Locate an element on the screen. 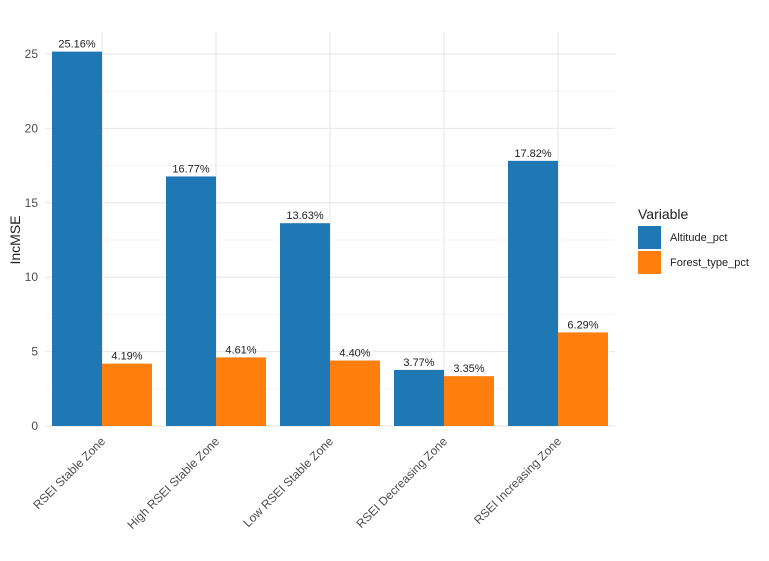 Image resolution: width=769 pixels, height=561 pixels. data-label: 25.16% is located at coordinates (77, 45).